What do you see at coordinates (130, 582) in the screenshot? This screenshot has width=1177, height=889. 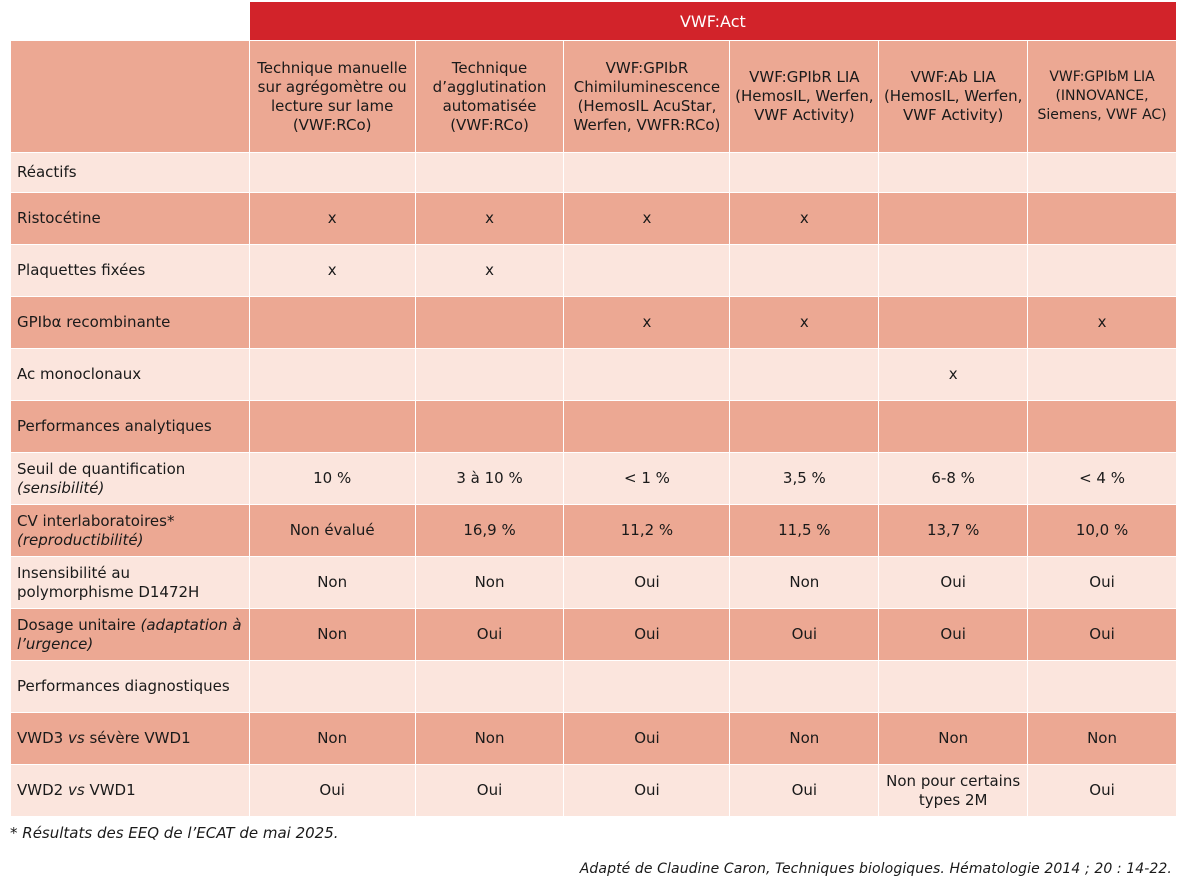 I see `row-label: Insensibilité au polymorphisme D1472H` at bounding box center [130, 582].